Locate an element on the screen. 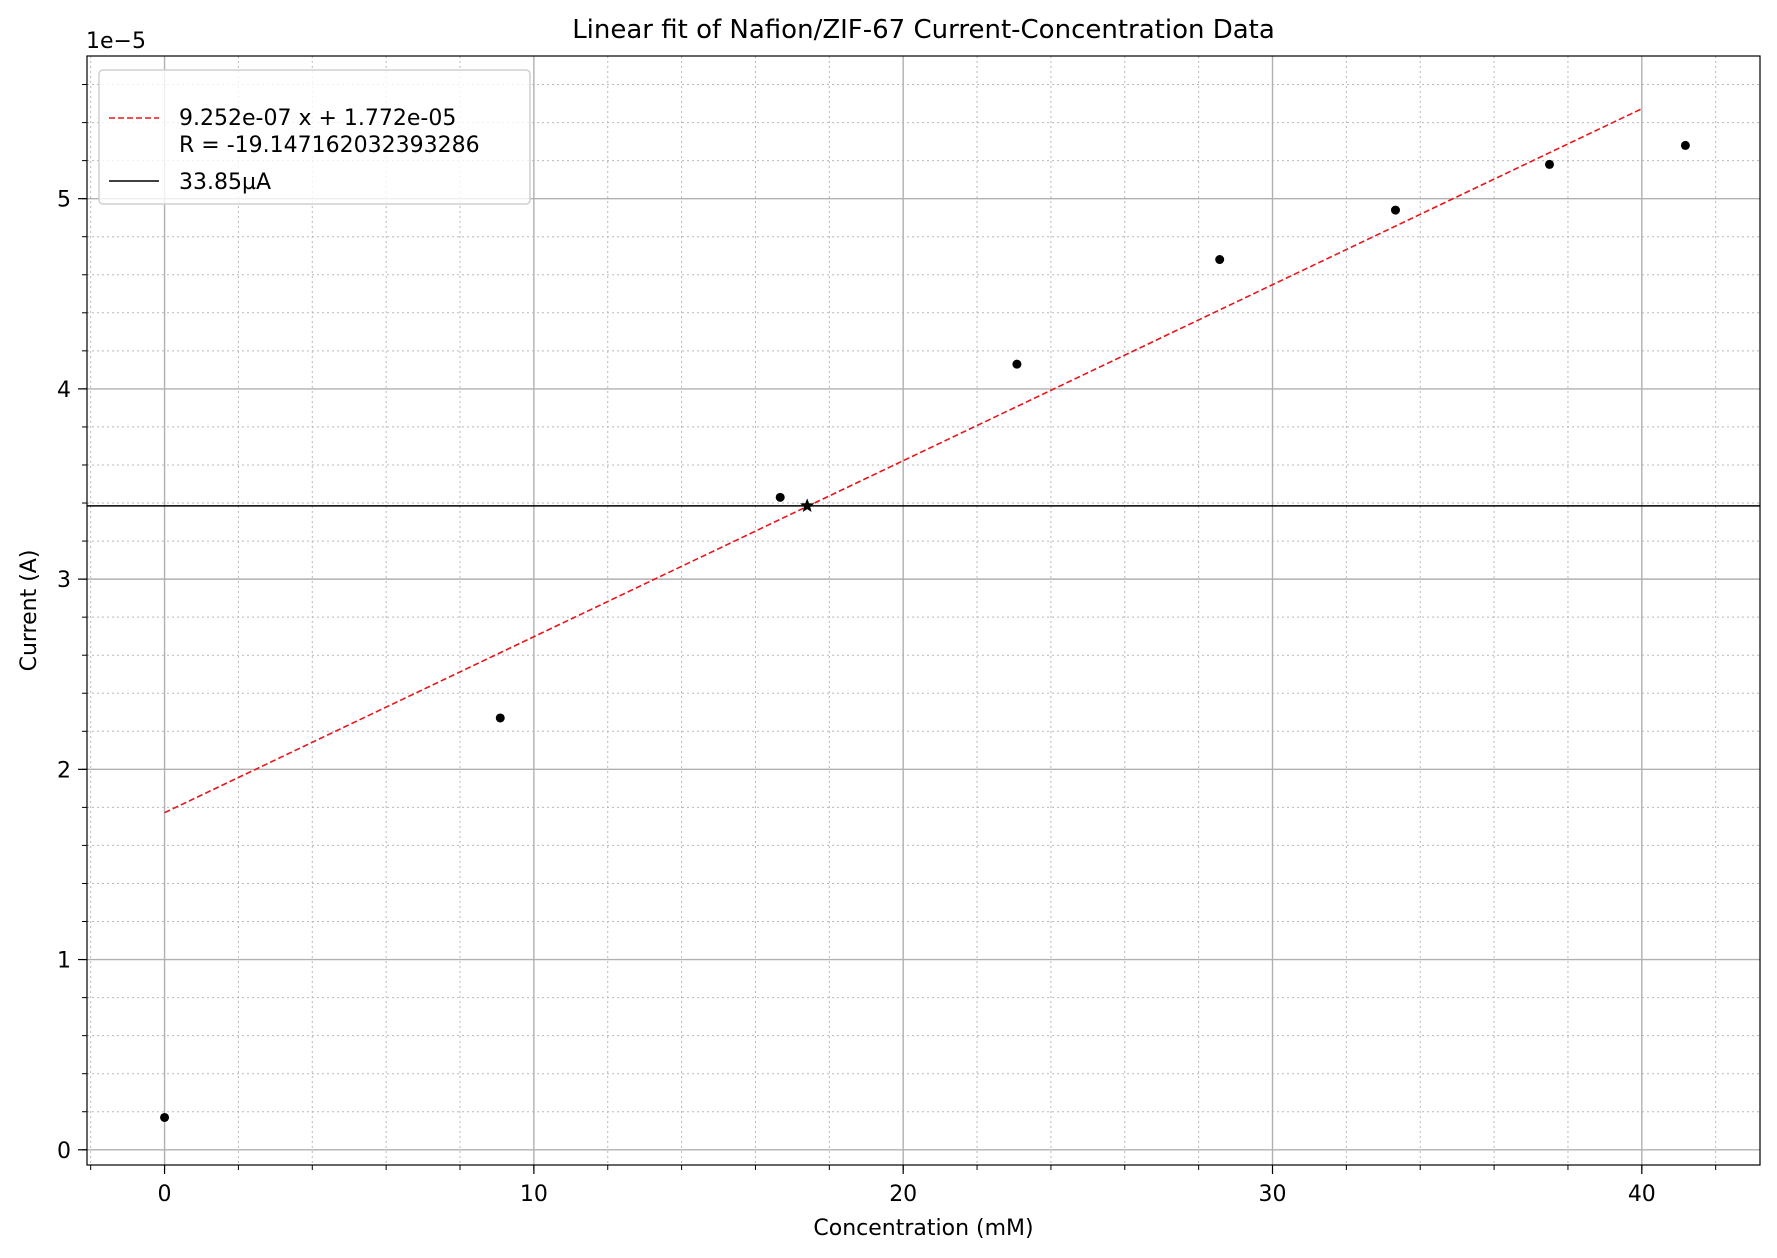  y-tick-label: 4 is located at coordinates (64, 390).